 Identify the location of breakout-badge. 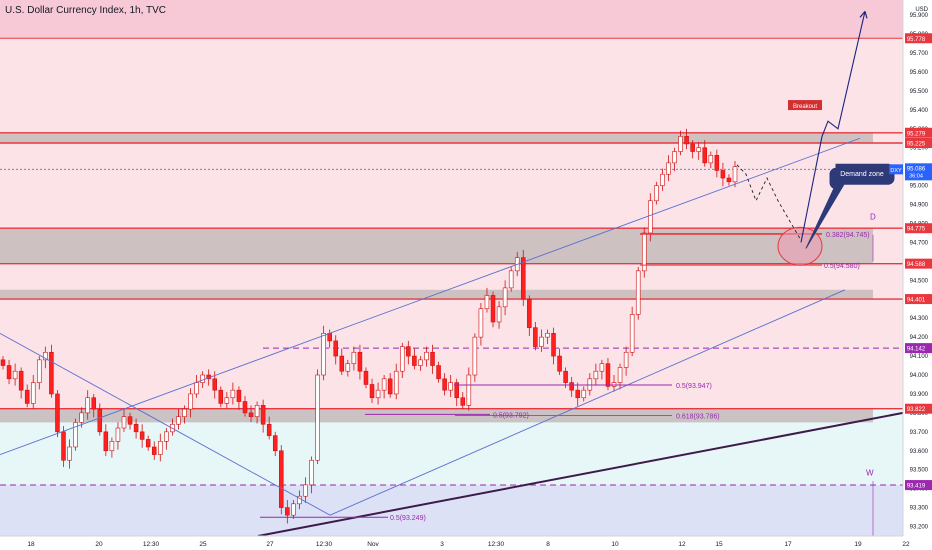
(805, 105).